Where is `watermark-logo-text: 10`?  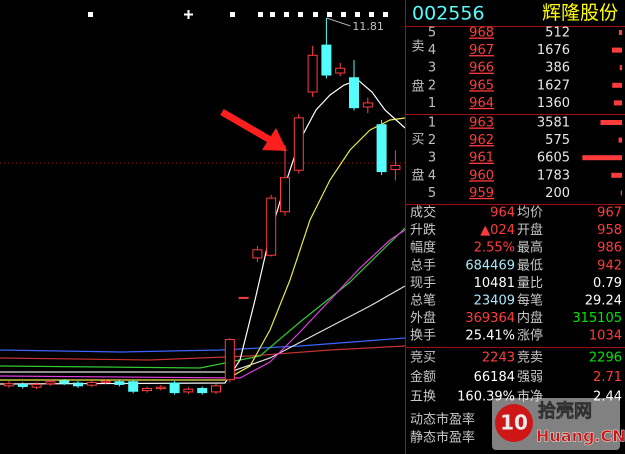
watermark-logo-text: 10 is located at coordinates (514, 423).